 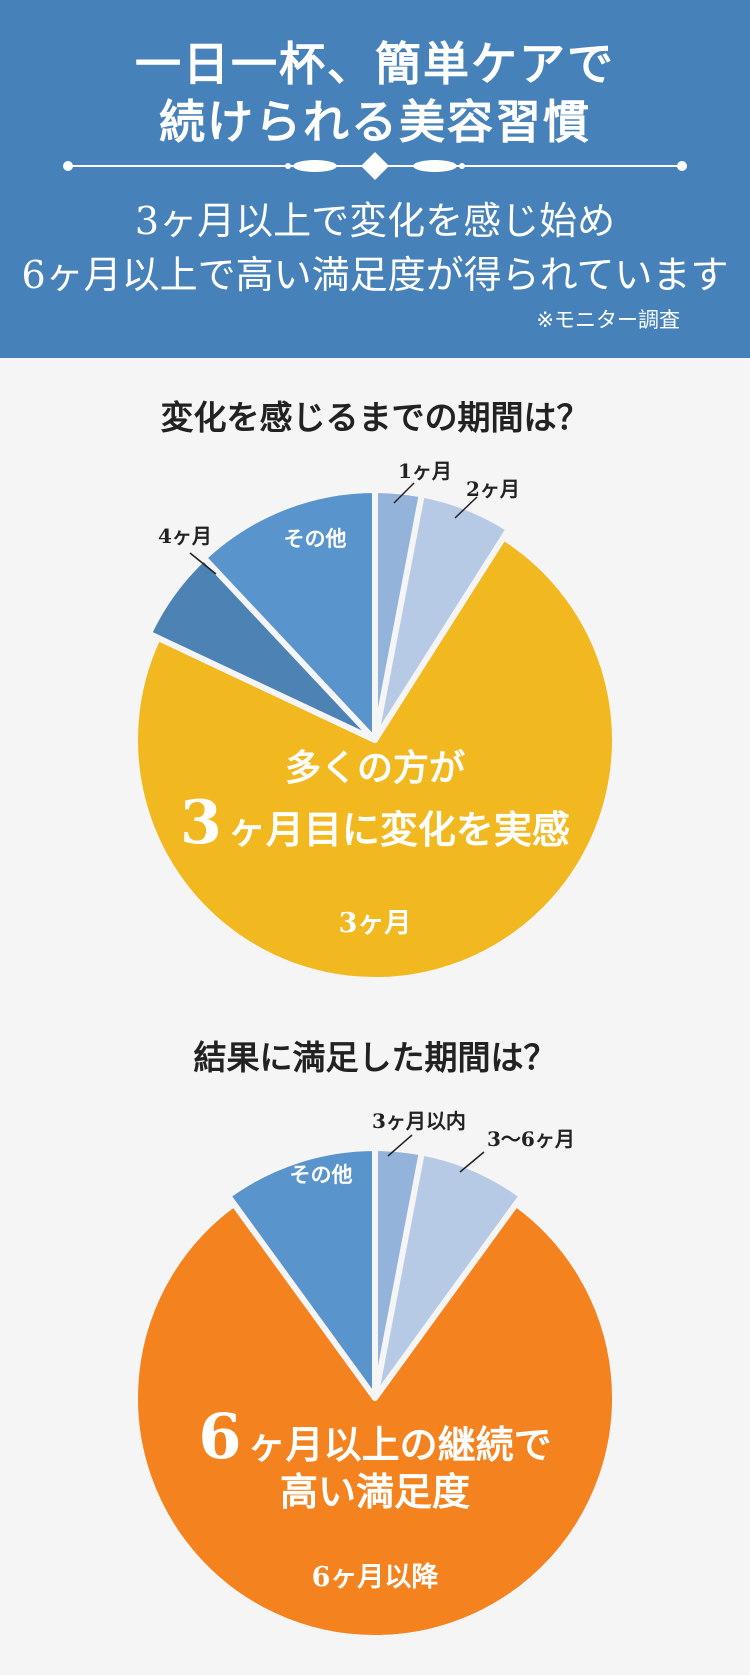 I want to click on leader-line-4m, so click(x=203, y=563).